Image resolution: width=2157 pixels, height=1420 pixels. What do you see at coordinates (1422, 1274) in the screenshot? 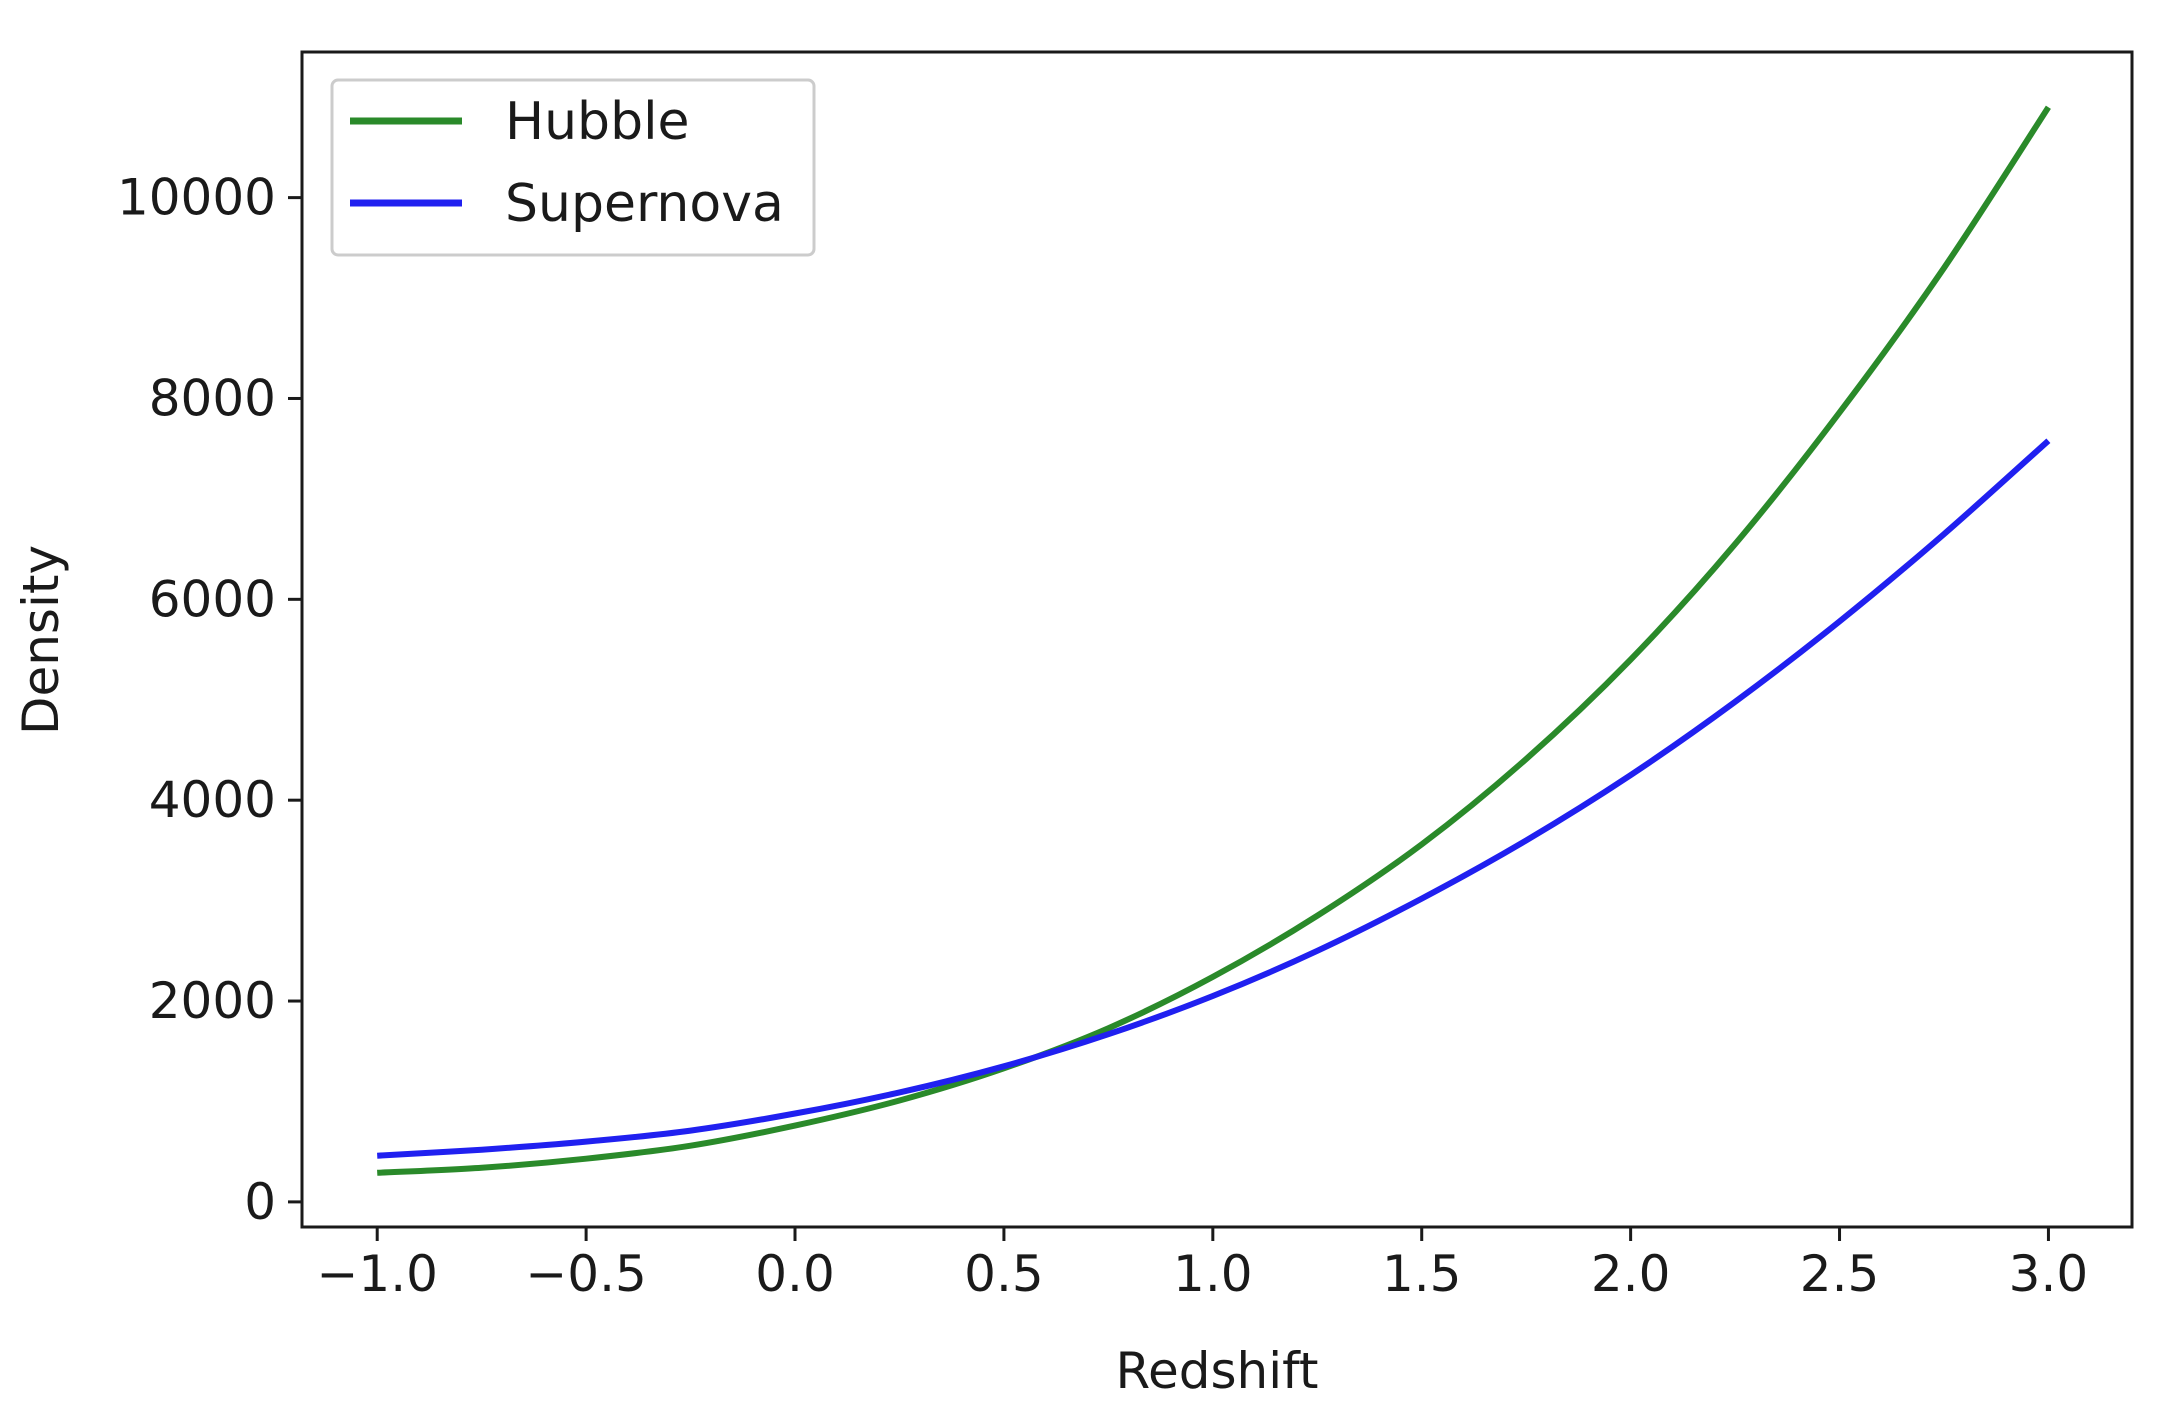
I see `x-tick-label: 1.5` at bounding box center [1422, 1274].